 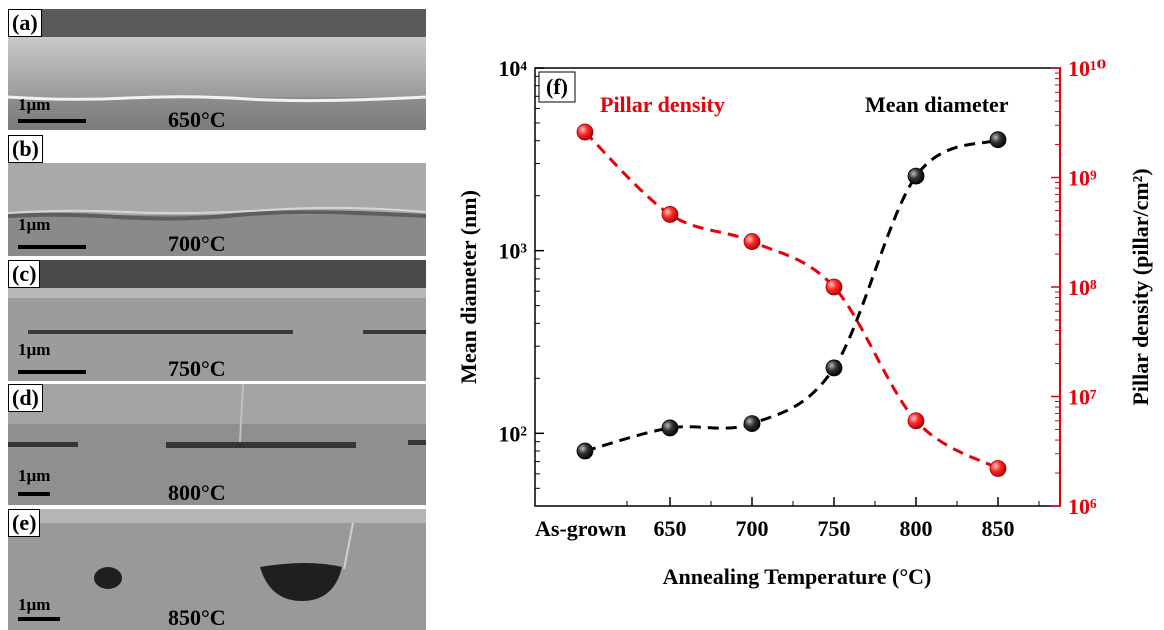 I want to click on panel-label: (c), so click(x=24, y=274).